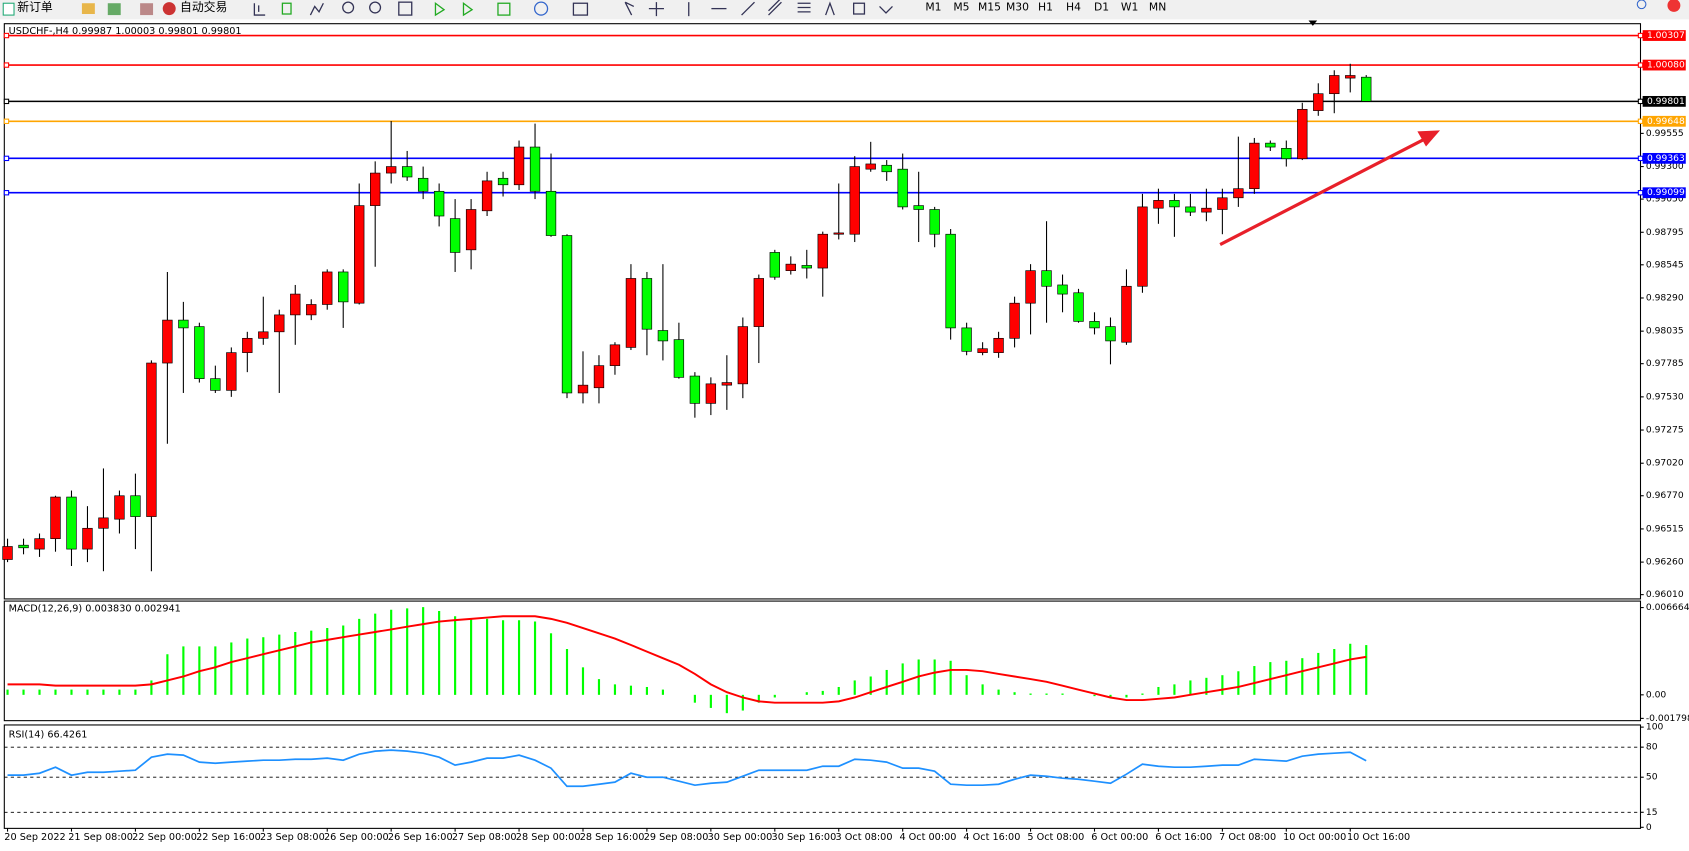  What do you see at coordinates (886, 10) in the screenshot?
I see `arrows-icon` at bounding box center [886, 10].